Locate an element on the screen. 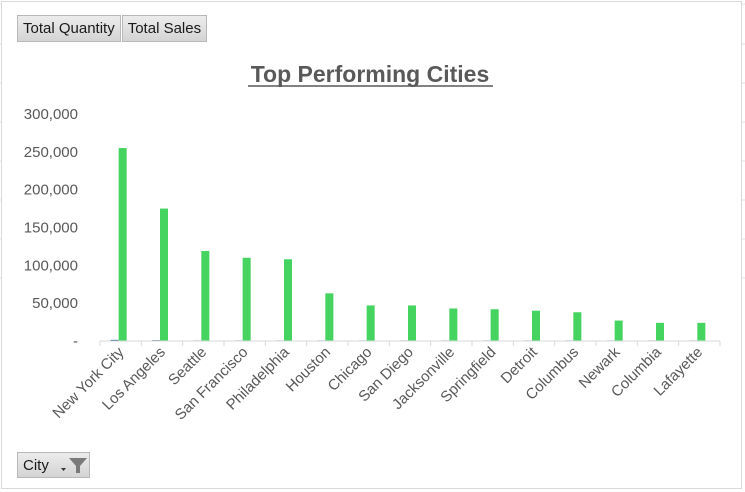 Image resolution: width=745 pixels, height=492 pixels. y-tick-label: 300,000 is located at coordinates (51, 114).